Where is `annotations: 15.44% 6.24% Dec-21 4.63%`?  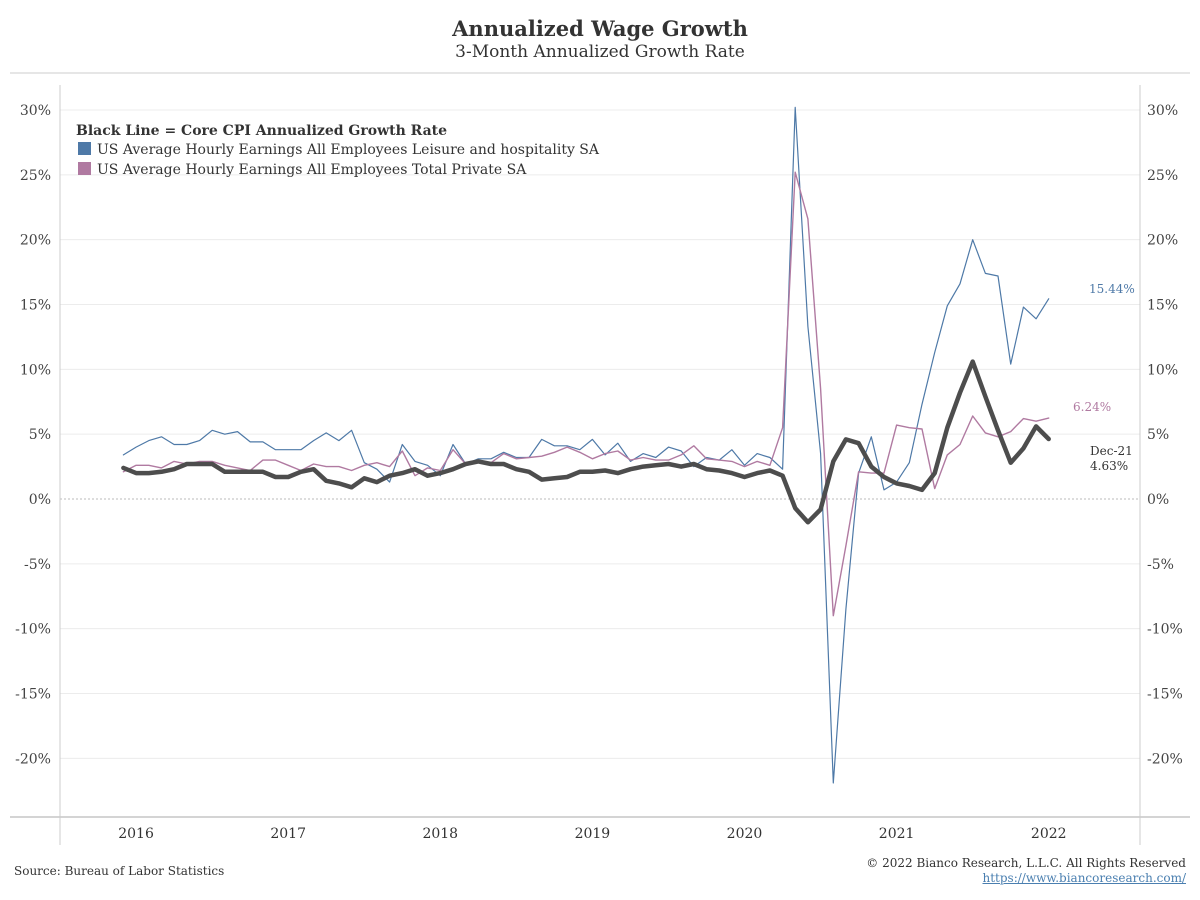 annotations: 15.44% 6.24% Dec-21 4.63% is located at coordinates (1104, 377).